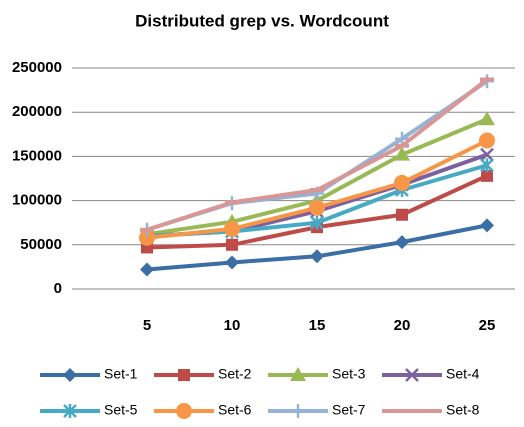 The image size is (524, 427). What do you see at coordinates (121, 374) in the screenshot?
I see `legend-label: Set-1` at bounding box center [121, 374].